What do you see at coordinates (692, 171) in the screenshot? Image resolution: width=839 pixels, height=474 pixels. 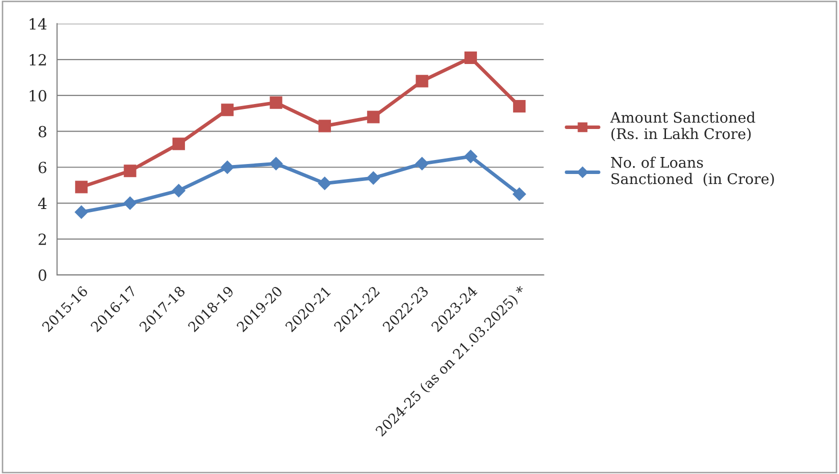 I see `legend-label: No. of Loans Sanctioned (in Crore)` at bounding box center [692, 171].